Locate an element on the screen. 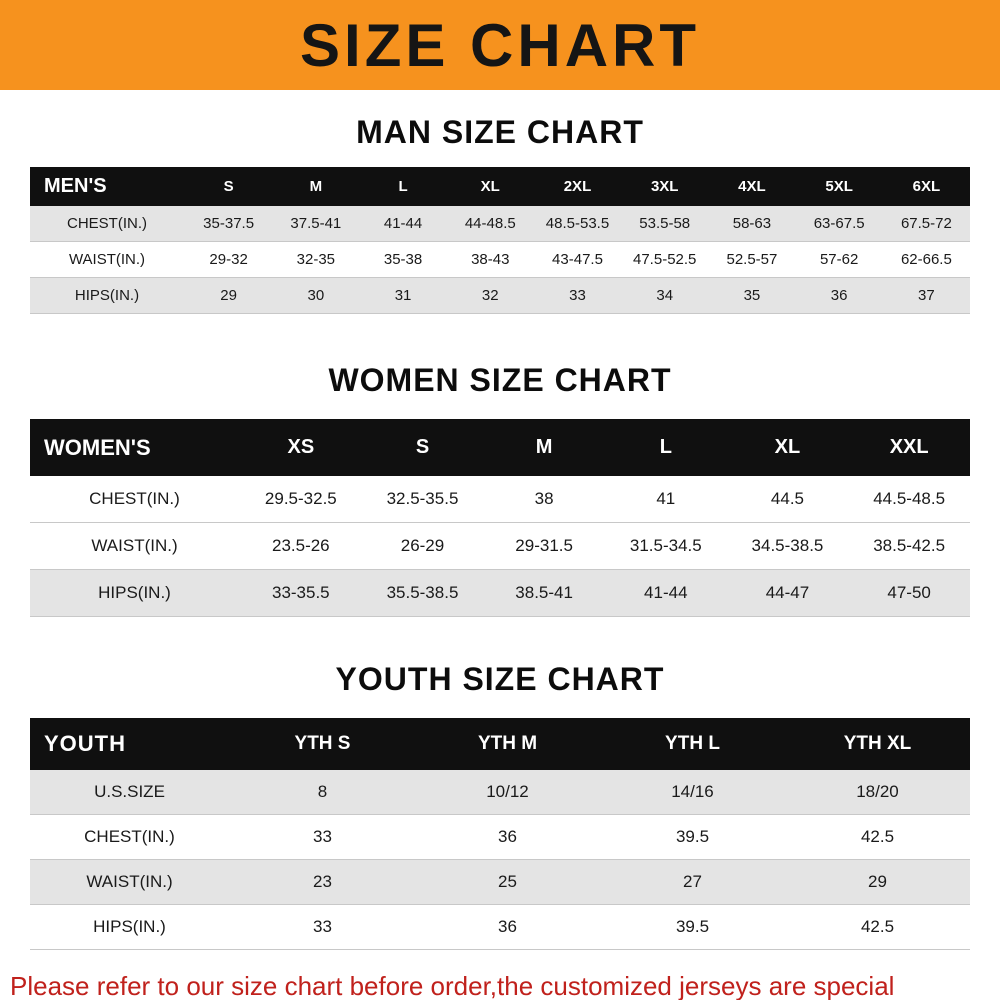 The width and height of the screenshot is (1000, 1000). size-value: 35 is located at coordinates (752, 295).